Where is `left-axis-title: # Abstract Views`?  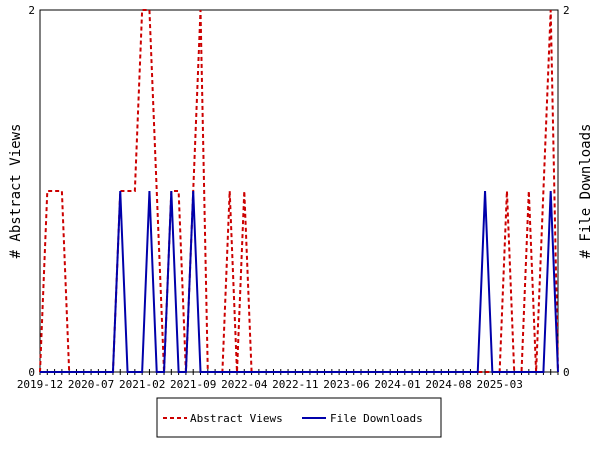 left-axis-title: # Abstract Views is located at coordinates (16, 191).